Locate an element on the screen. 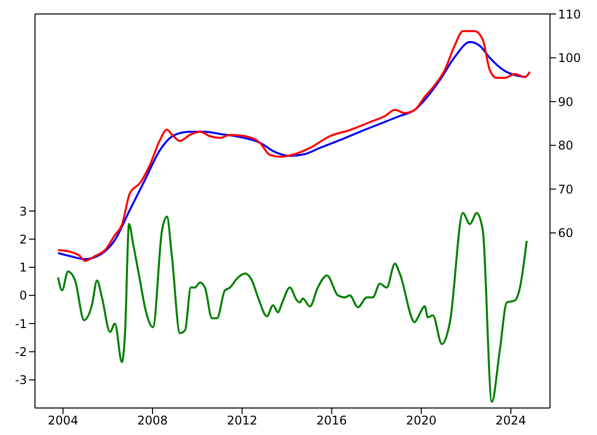 The width and height of the screenshot is (597, 435). x-tick-label: 2016 is located at coordinates (331, 421).